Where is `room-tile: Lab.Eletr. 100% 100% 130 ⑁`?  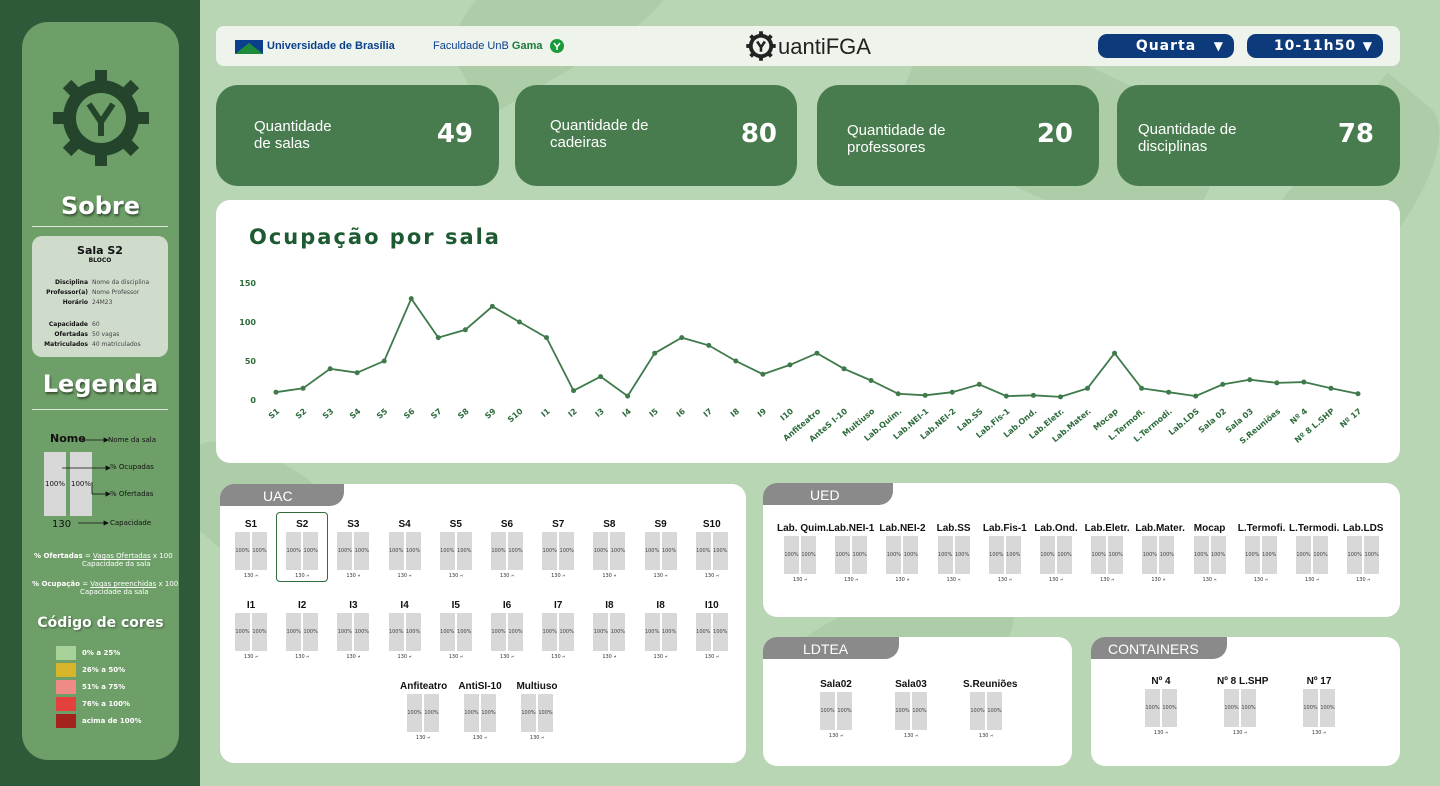 room-tile: Lab.Eletr. 100% 100% 130 ⑁ is located at coordinates (1107, 553).